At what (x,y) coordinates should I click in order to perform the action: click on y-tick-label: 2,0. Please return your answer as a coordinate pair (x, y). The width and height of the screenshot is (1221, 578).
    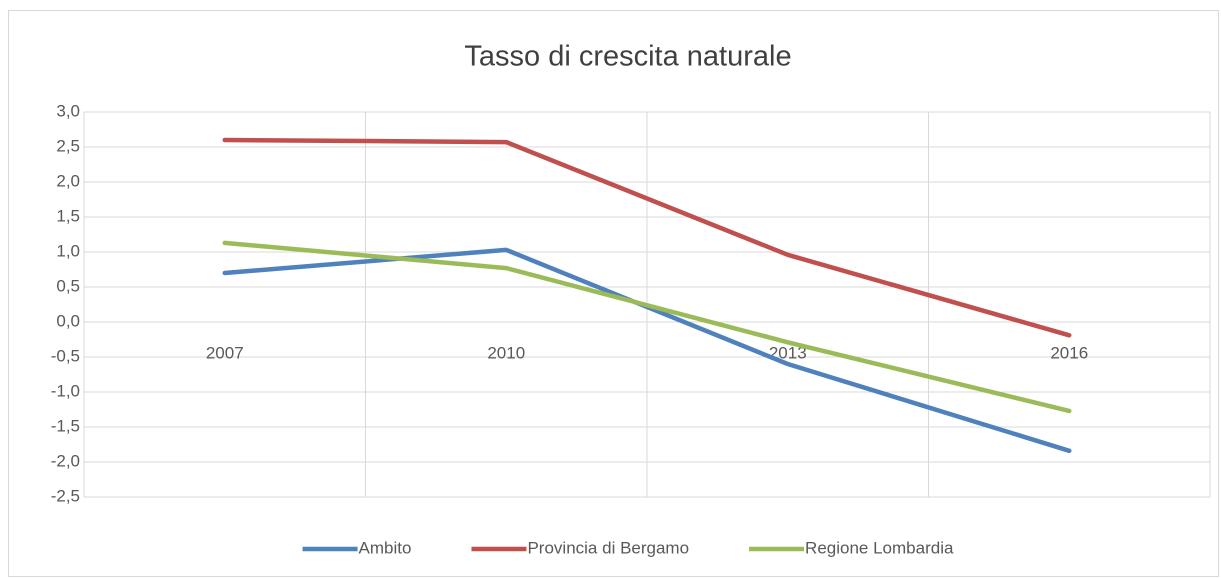
    Looking at the image, I should click on (68, 180).